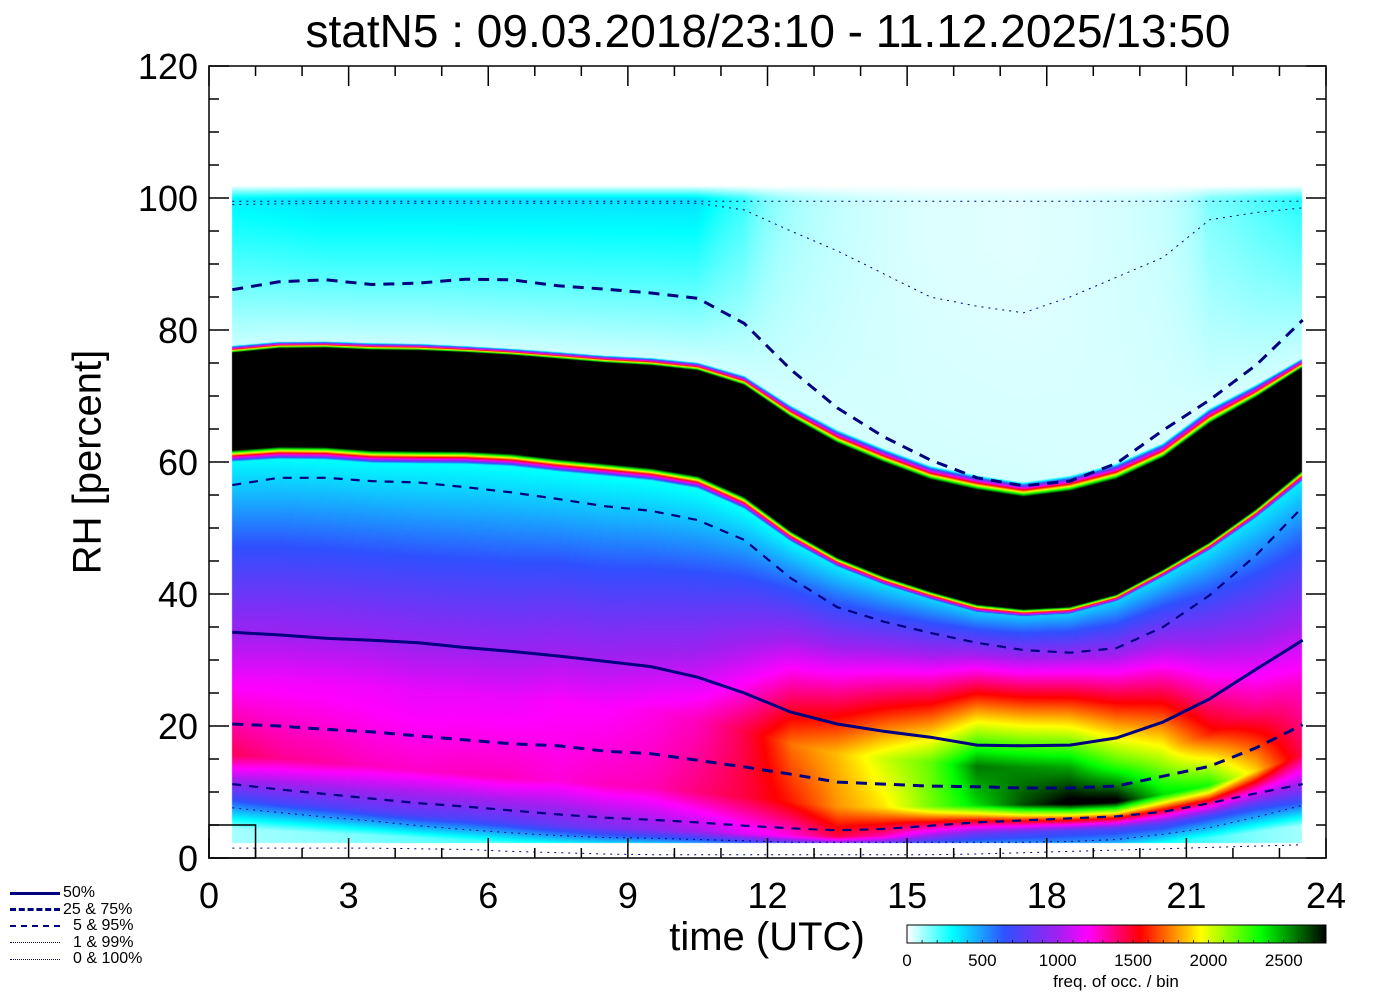 The height and width of the screenshot is (992, 1388). Describe the element at coordinates (232, 841) in the screenshot. I see `corner-box` at that location.